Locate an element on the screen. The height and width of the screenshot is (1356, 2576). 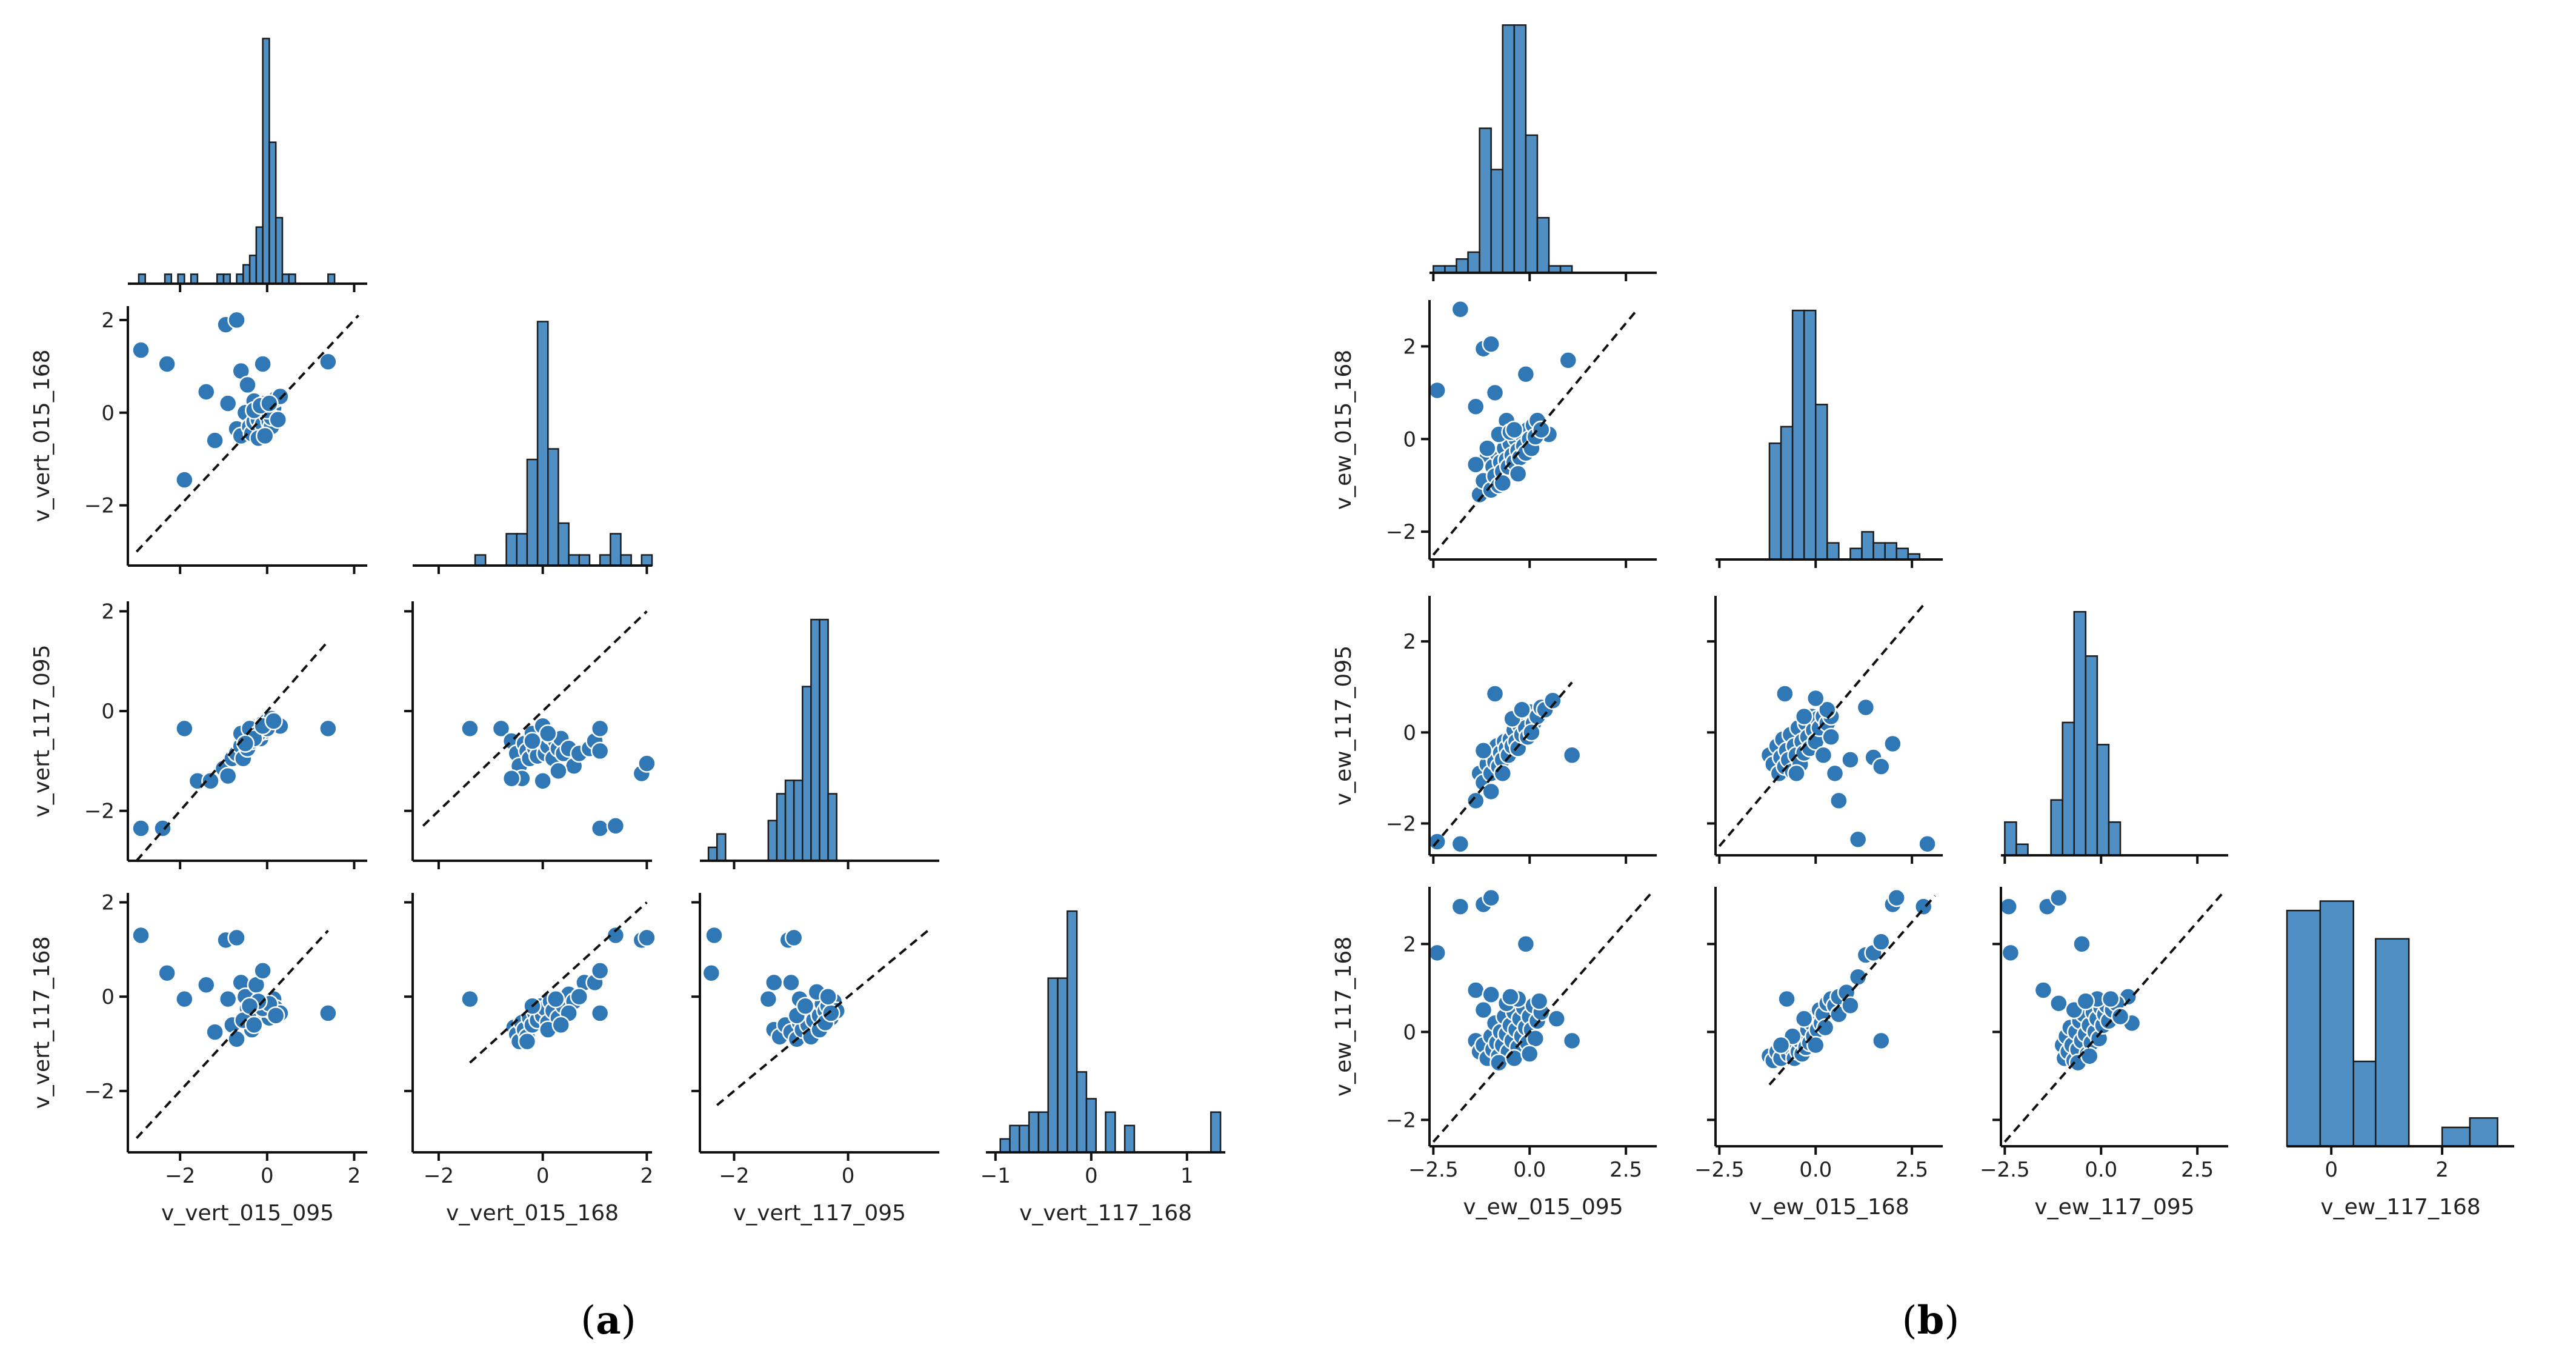
panel-b-3-0: −2.5 0.0 2.5 −2 0 2 v_ew_015_095 v_ew_117_168 is located at coordinates (1494, 1053).